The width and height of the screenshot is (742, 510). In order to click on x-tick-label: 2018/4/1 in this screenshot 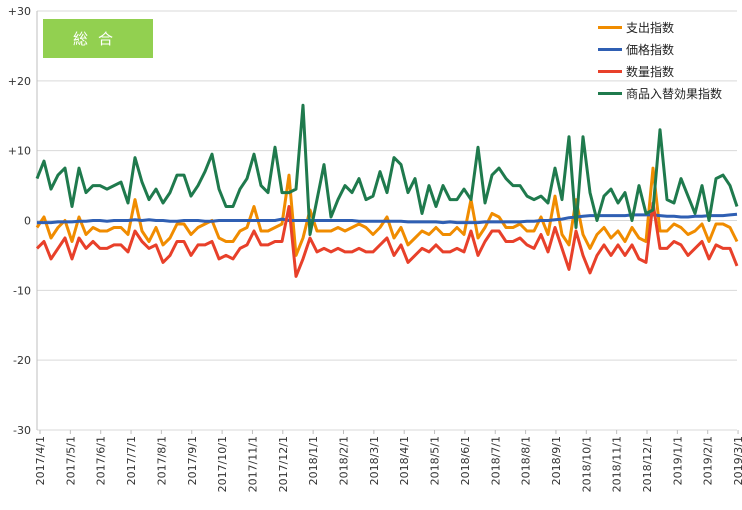, I will do `click(404, 460)`.